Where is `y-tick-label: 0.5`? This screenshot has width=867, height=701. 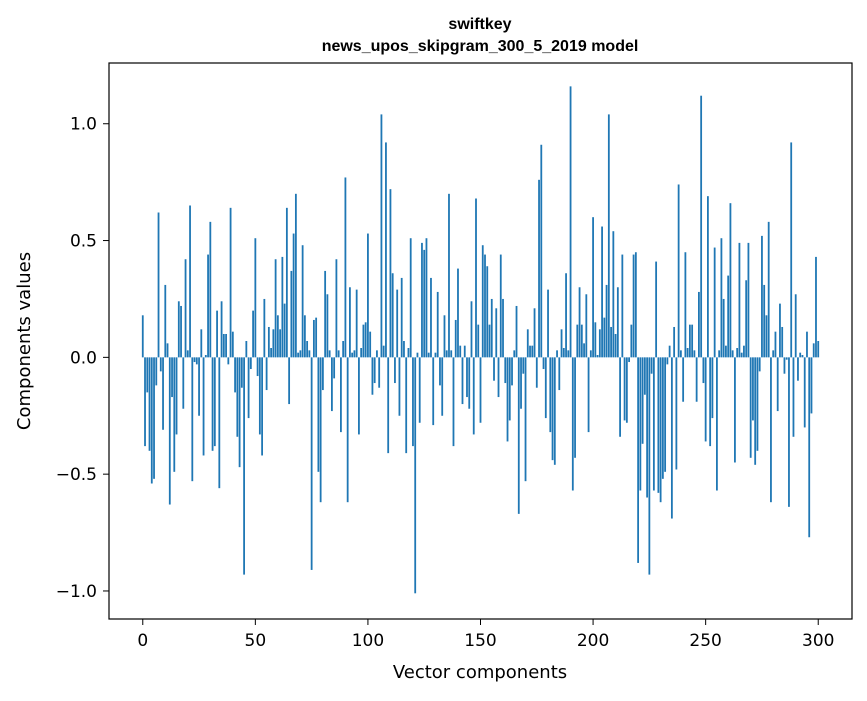 y-tick-label: 0.5 is located at coordinates (83, 242).